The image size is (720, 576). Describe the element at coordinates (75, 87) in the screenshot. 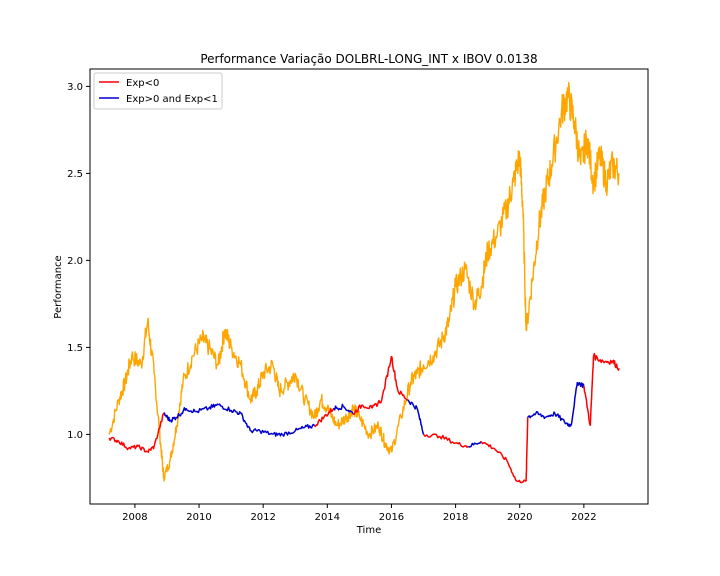

I see `y-tick-label: 3.0` at that location.